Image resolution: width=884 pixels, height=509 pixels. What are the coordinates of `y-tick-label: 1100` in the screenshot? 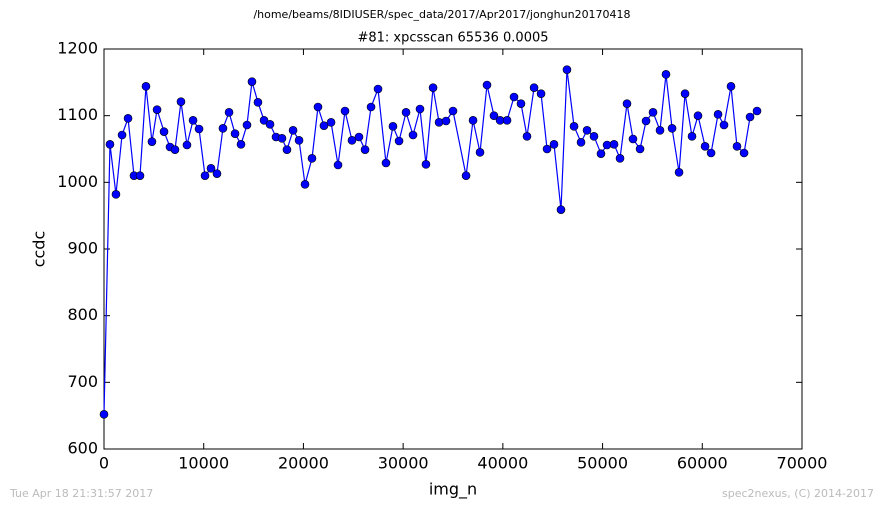 It's located at (77, 114).